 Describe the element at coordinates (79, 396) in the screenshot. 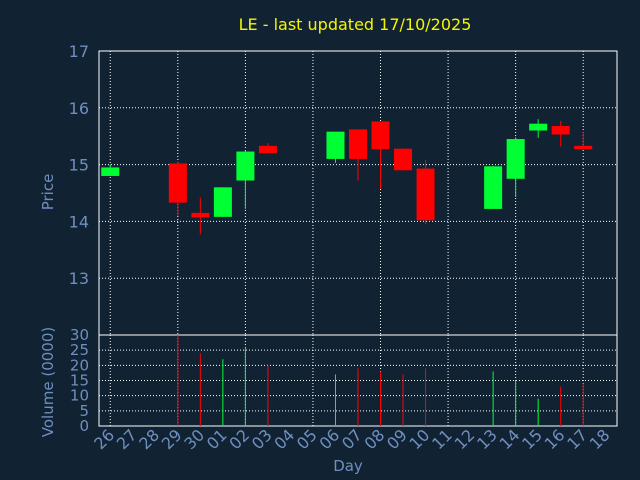

I see `volume-tick-label: 10` at that location.